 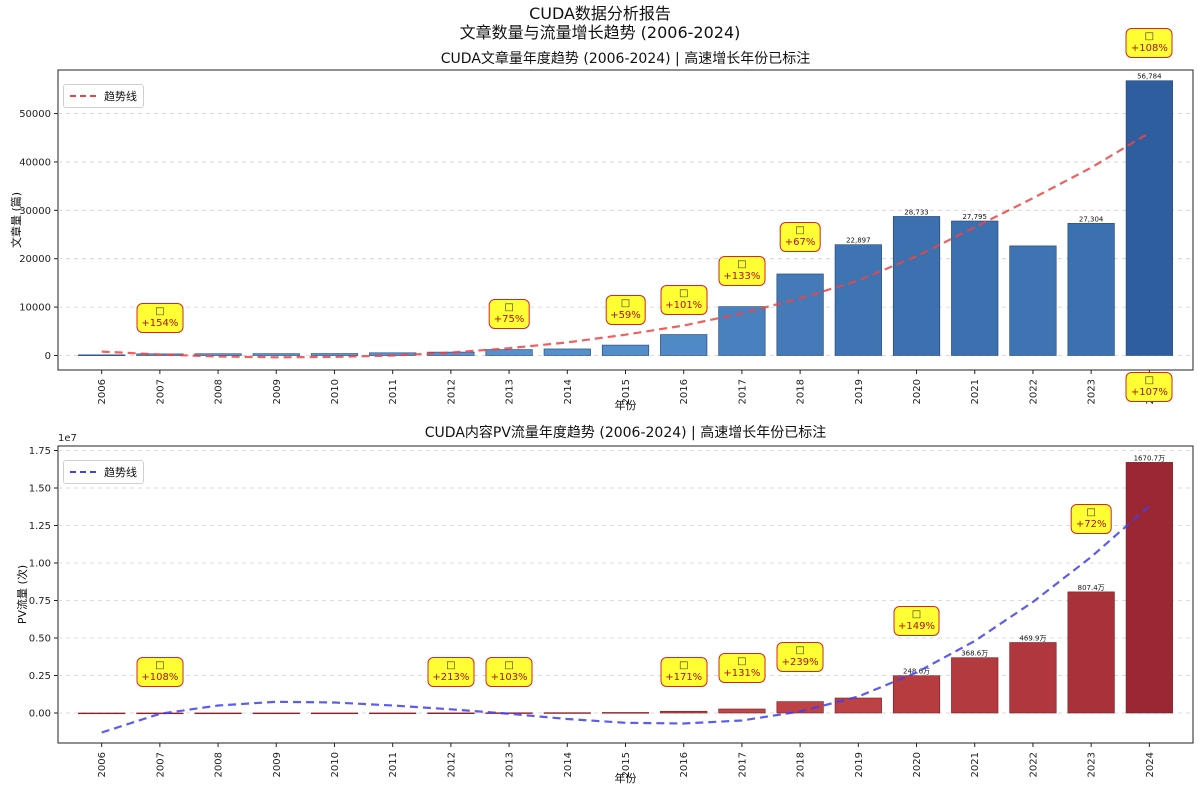 What do you see at coordinates (568, 391) in the screenshot?
I see `chart1-xtick-label-2014: 2014` at bounding box center [568, 391].